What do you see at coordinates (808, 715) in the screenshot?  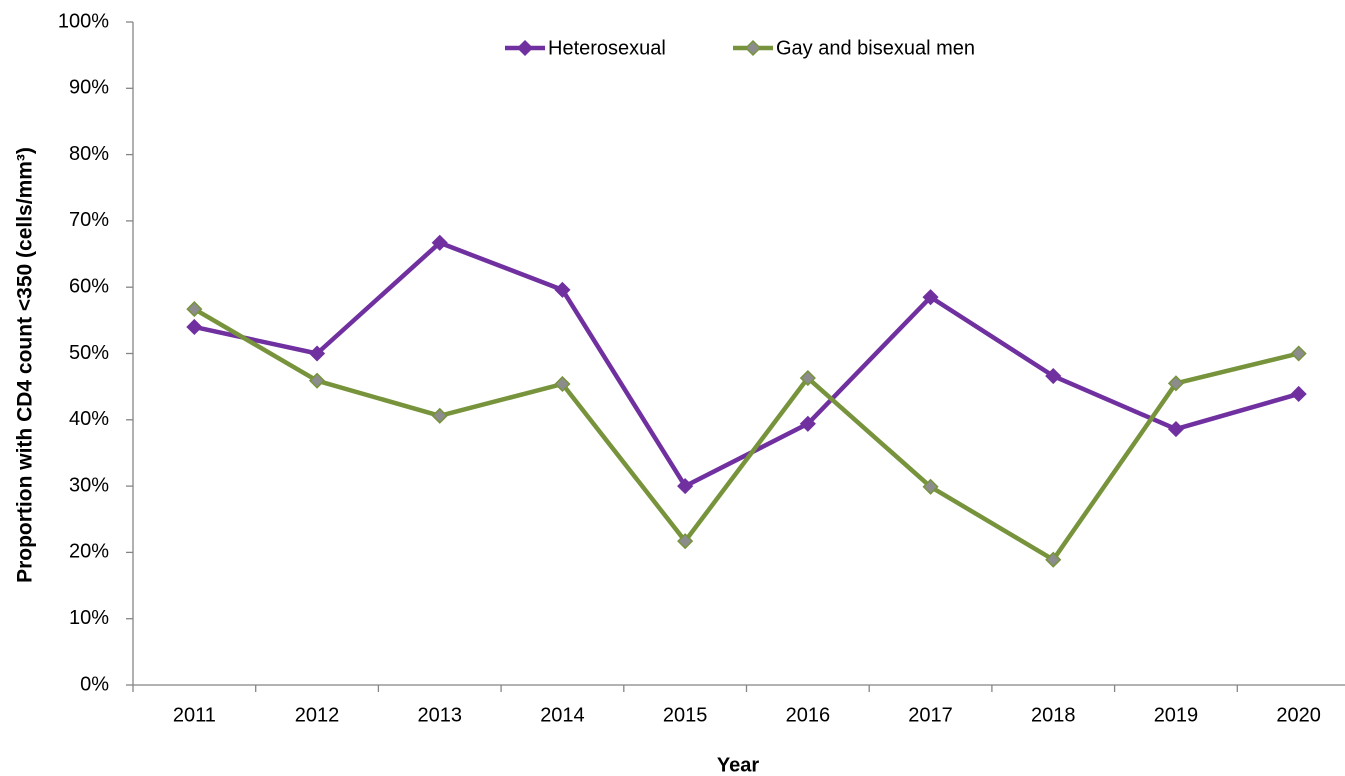 I see `x-tick-label: 2016` at bounding box center [808, 715].